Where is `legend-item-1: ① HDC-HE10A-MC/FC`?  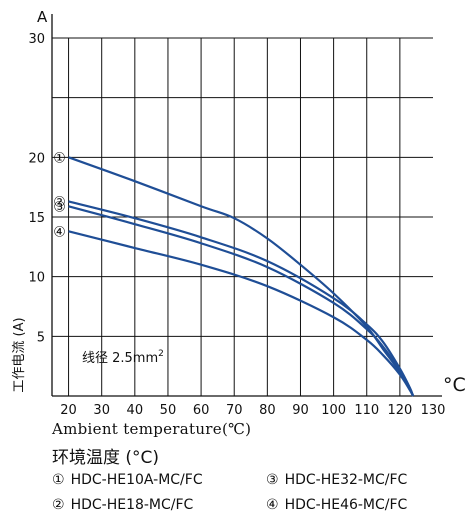 legend-item-1: ① HDC-HE10A-MC/FC is located at coordinates (127, 480).